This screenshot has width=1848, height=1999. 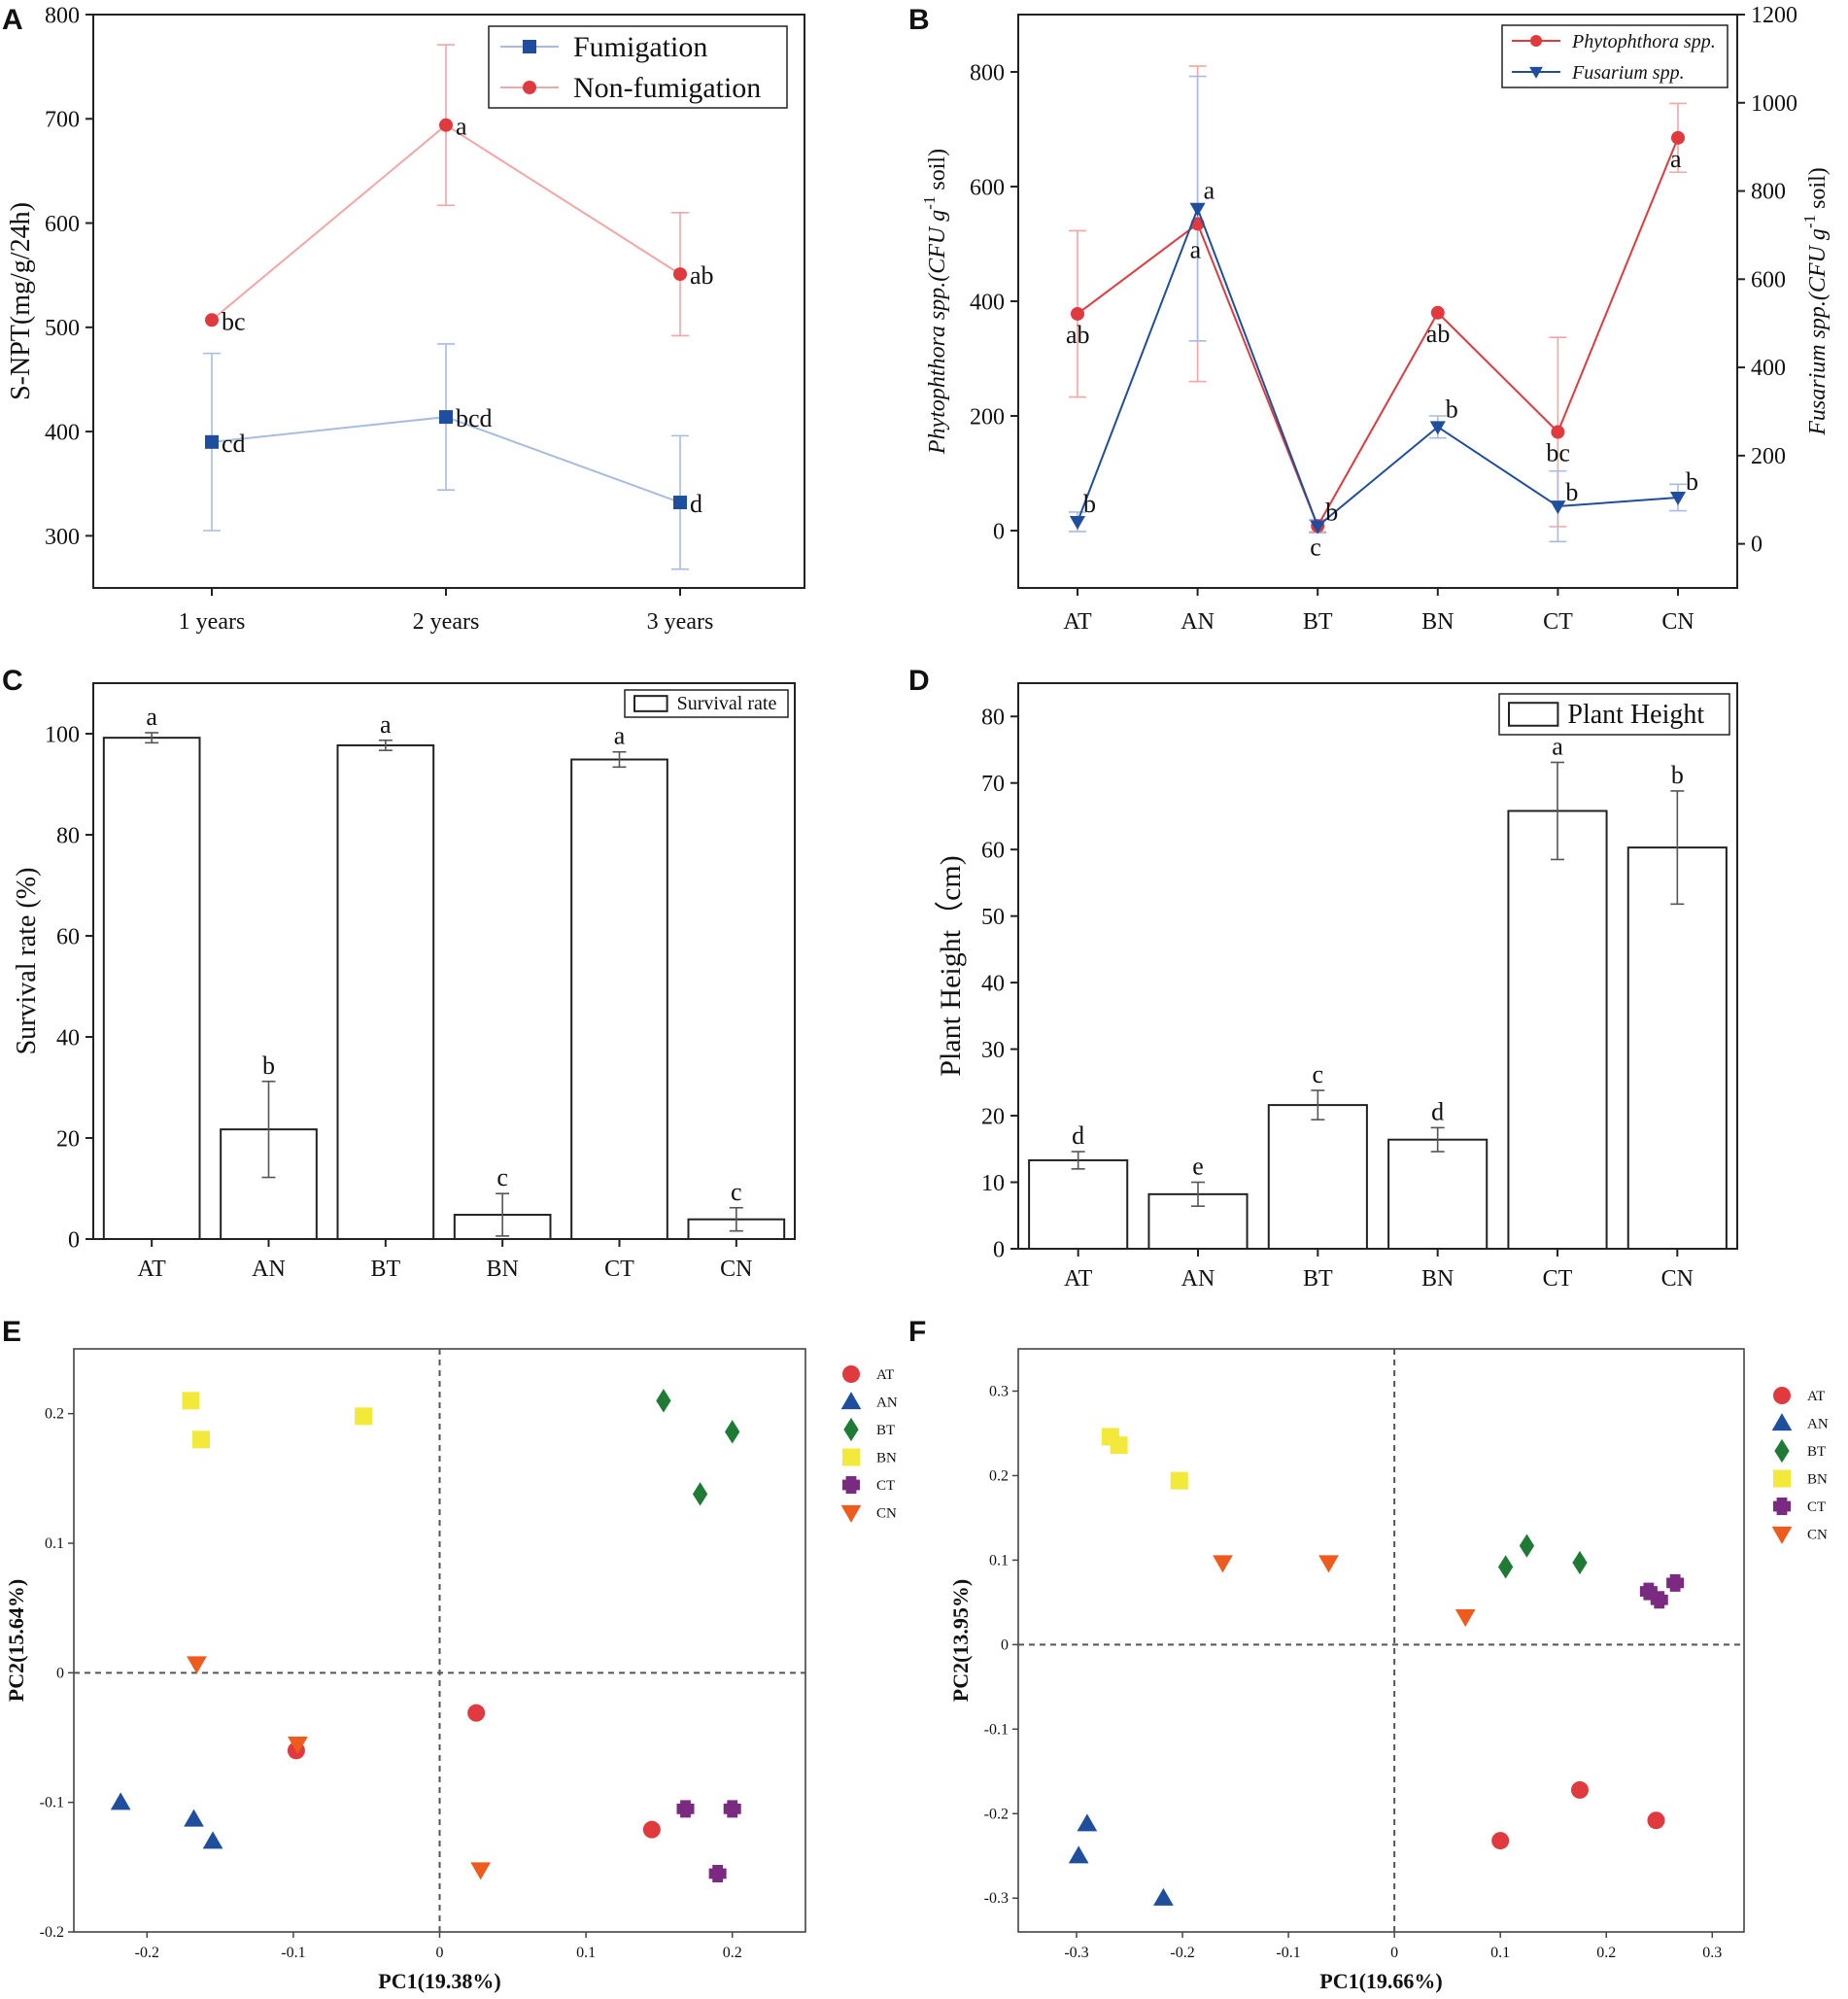 I want to click on panel-f-xtick-label: 0.2, so click(x=1606, y=1953).